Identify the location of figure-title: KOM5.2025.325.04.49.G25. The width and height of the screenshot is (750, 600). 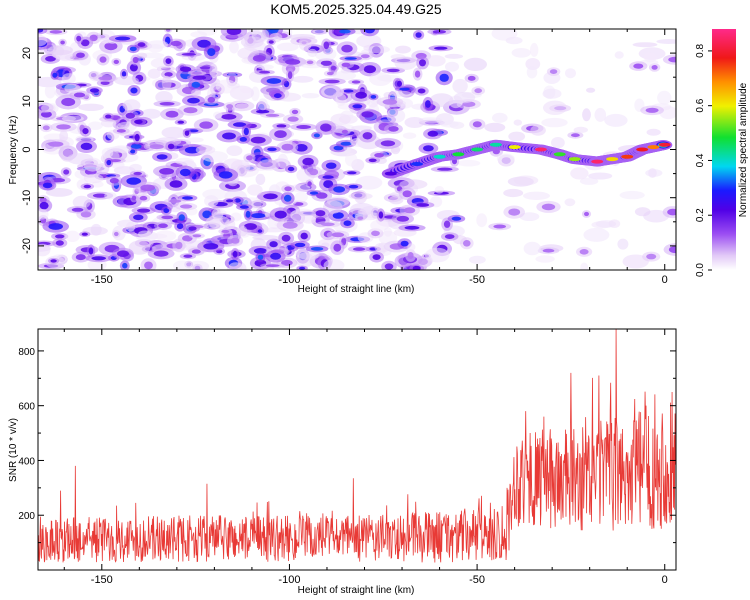
(355, 9).